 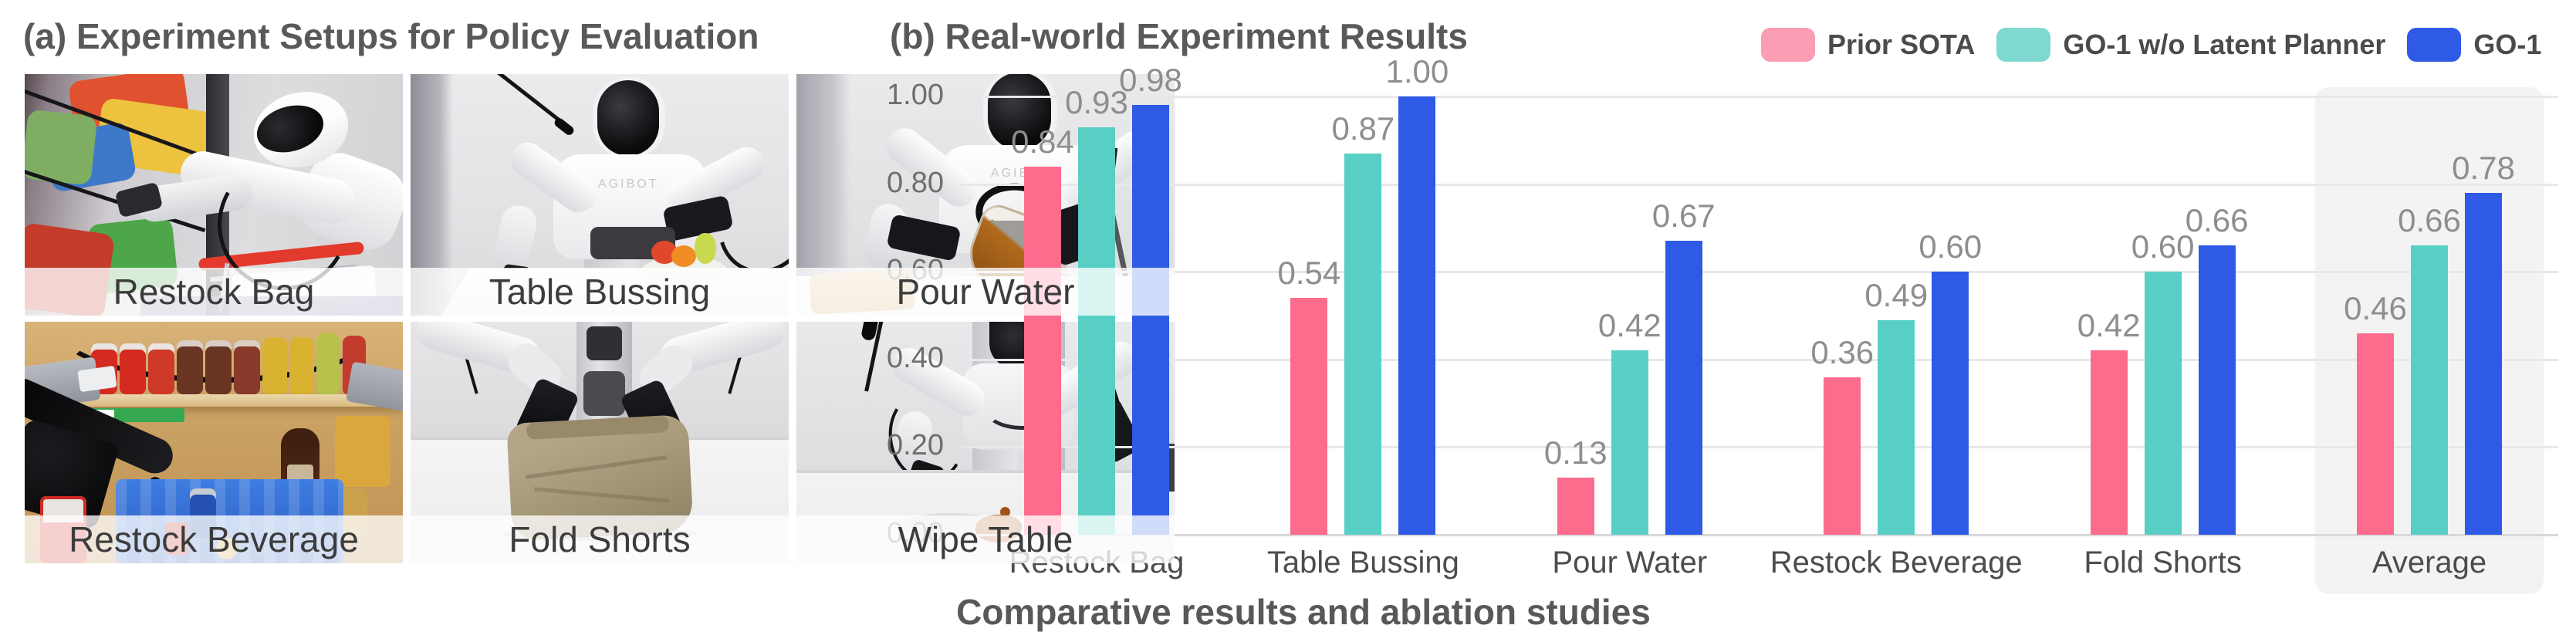 I want to click on photo-label: Fold Shorts, so click(x=600, y=539).